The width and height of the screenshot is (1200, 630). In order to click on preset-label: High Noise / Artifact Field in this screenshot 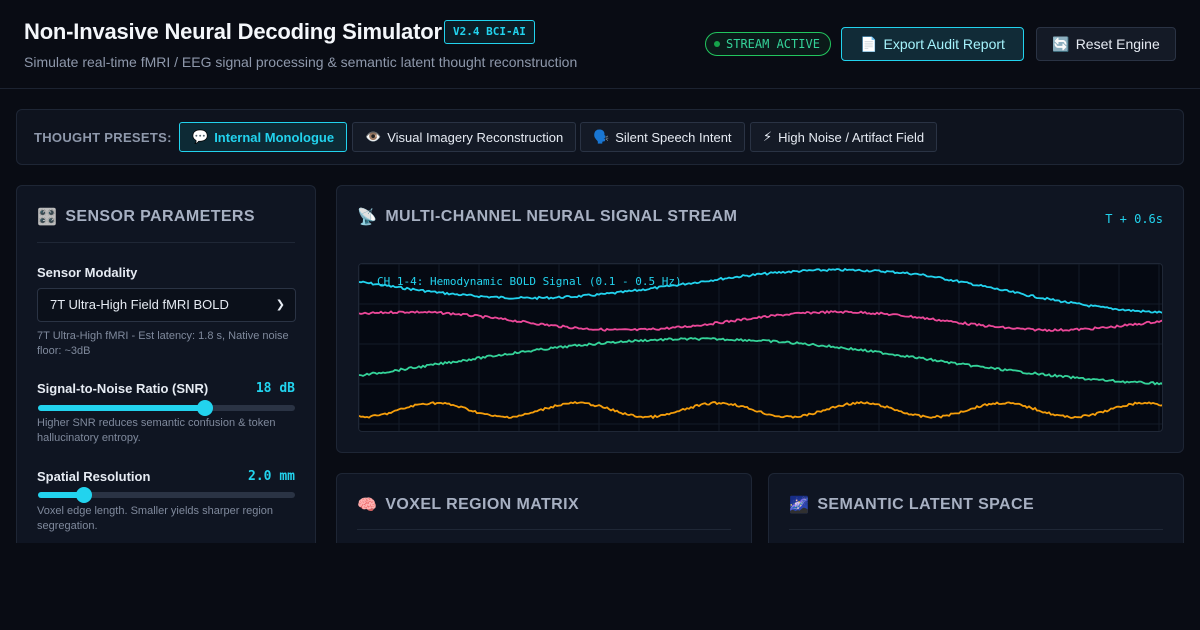, I will do `click(851, 137)`.